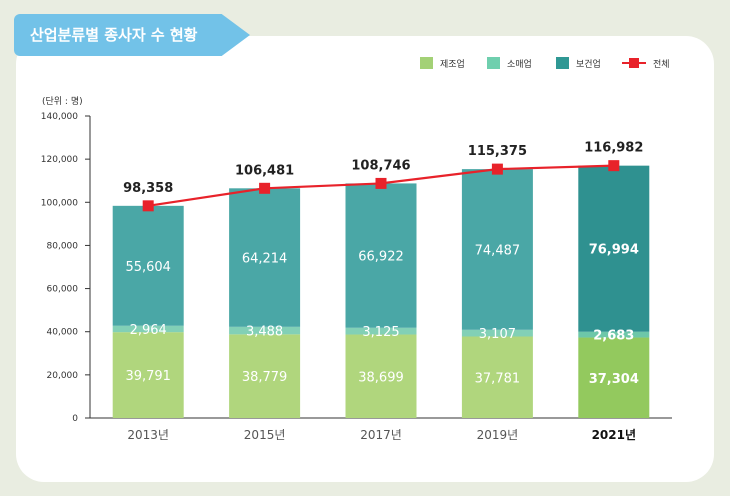 The image size is (730, 496). Describe the element at coordinates (265, 435) in the screenshot. I see `x-tick-label: 2015년` at that location.